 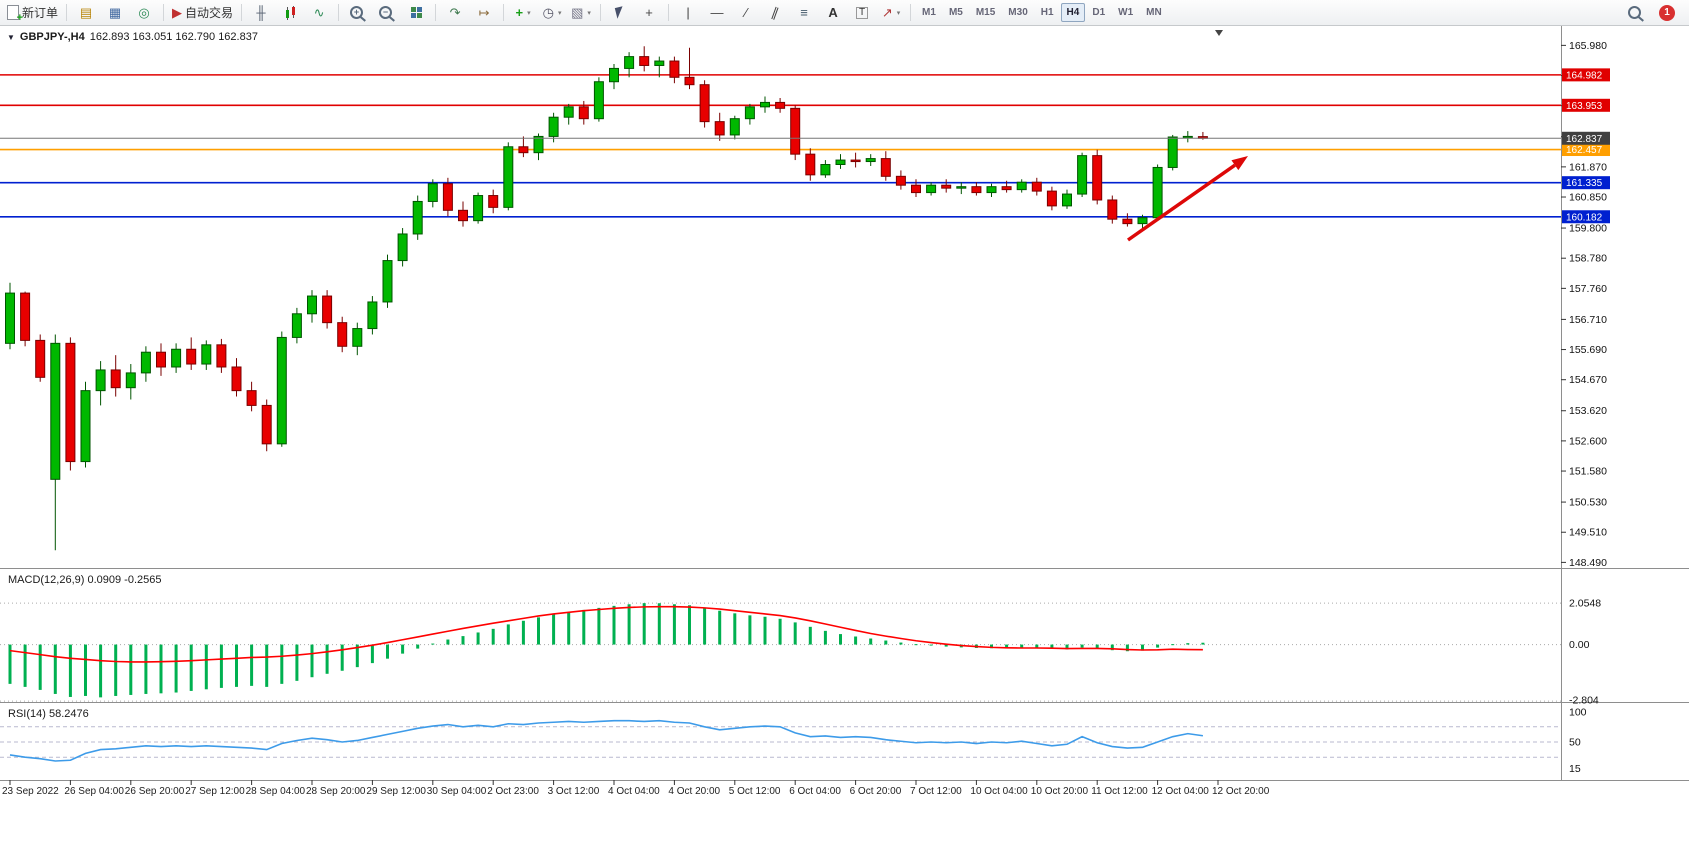 I want to click on macd-axis-label: -2.804, so click(x=1584, y=701).